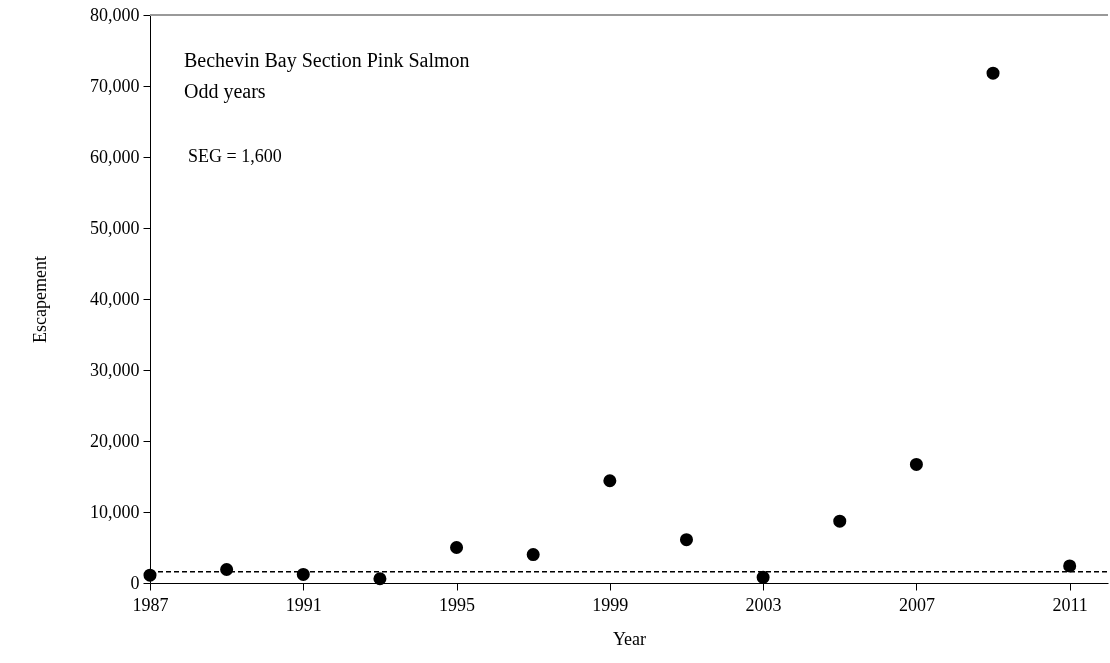 The height and width of the screenshot is (663, 1110). Describe the element at coordinates (629, 638) in the screenshot. I see `x-axis-title: Year` at that location.